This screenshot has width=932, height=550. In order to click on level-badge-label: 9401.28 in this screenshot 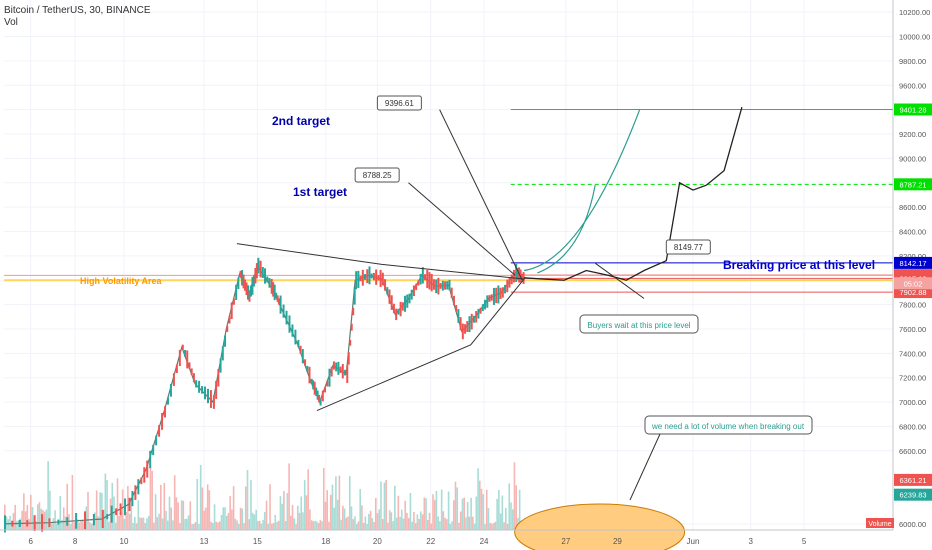, I will do `click(912, 109)`.